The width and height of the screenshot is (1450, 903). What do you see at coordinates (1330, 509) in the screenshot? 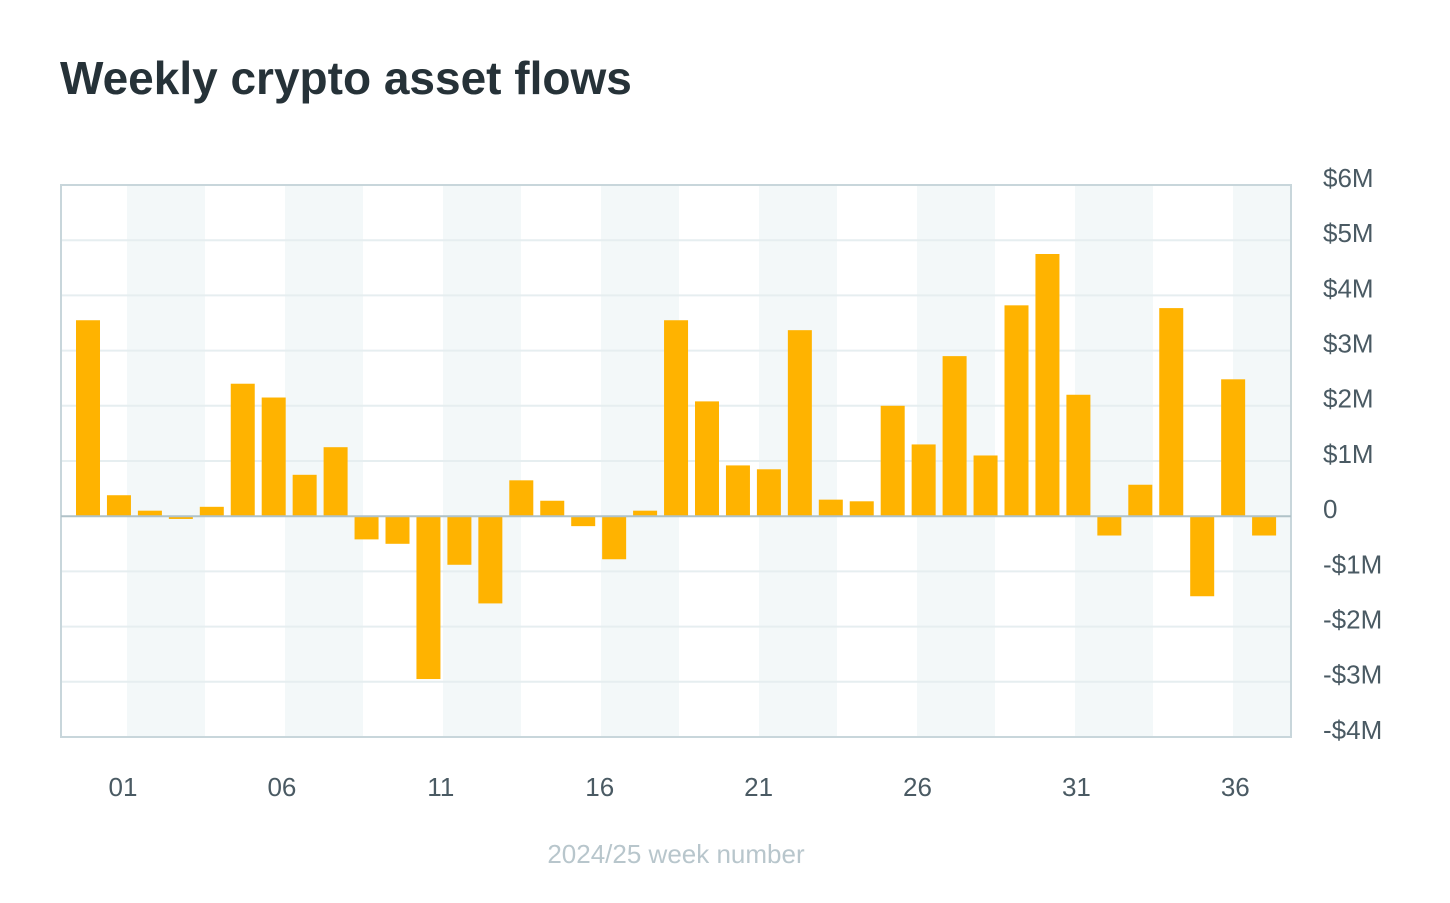
I see `y-tick-label: 0` at bounding box center [1330, 509].